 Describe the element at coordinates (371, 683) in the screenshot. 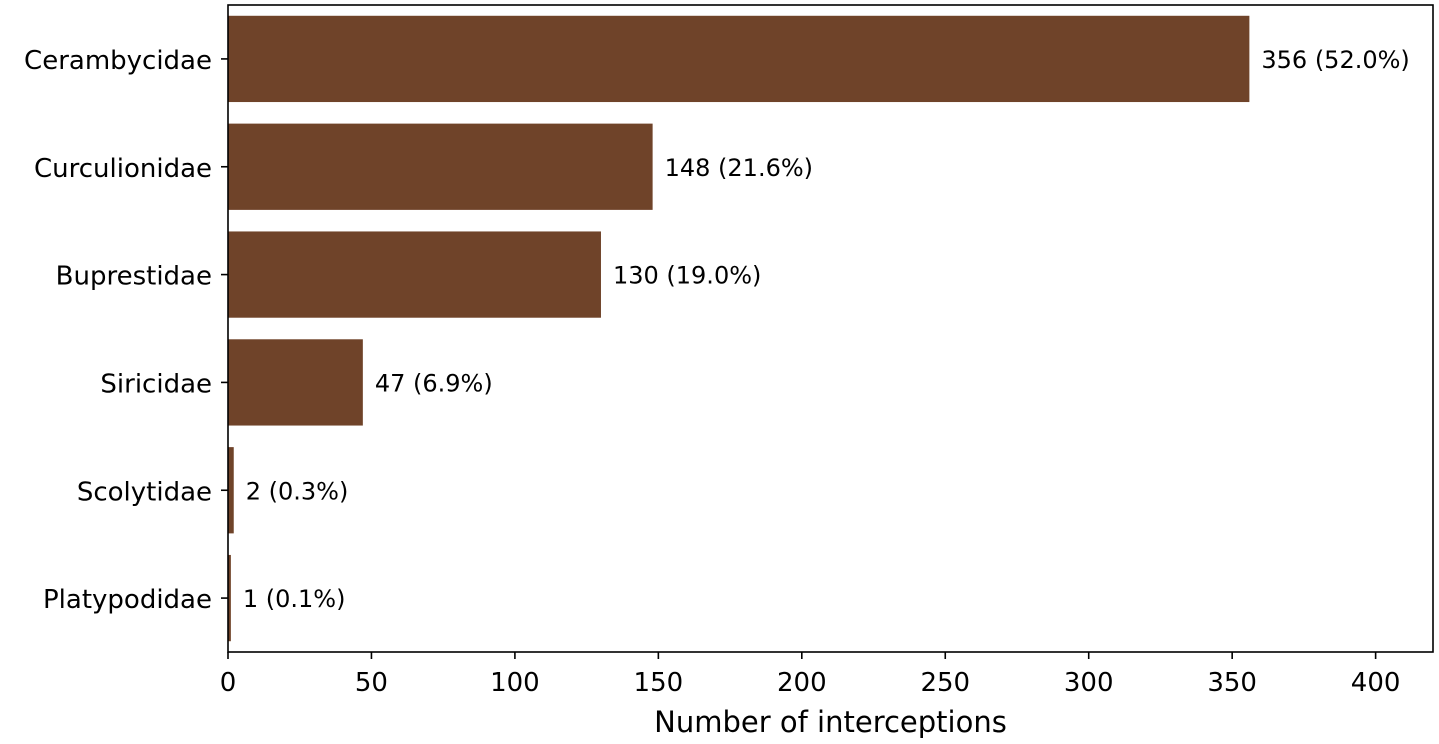

I see `x-tick-label: 50` at that location.